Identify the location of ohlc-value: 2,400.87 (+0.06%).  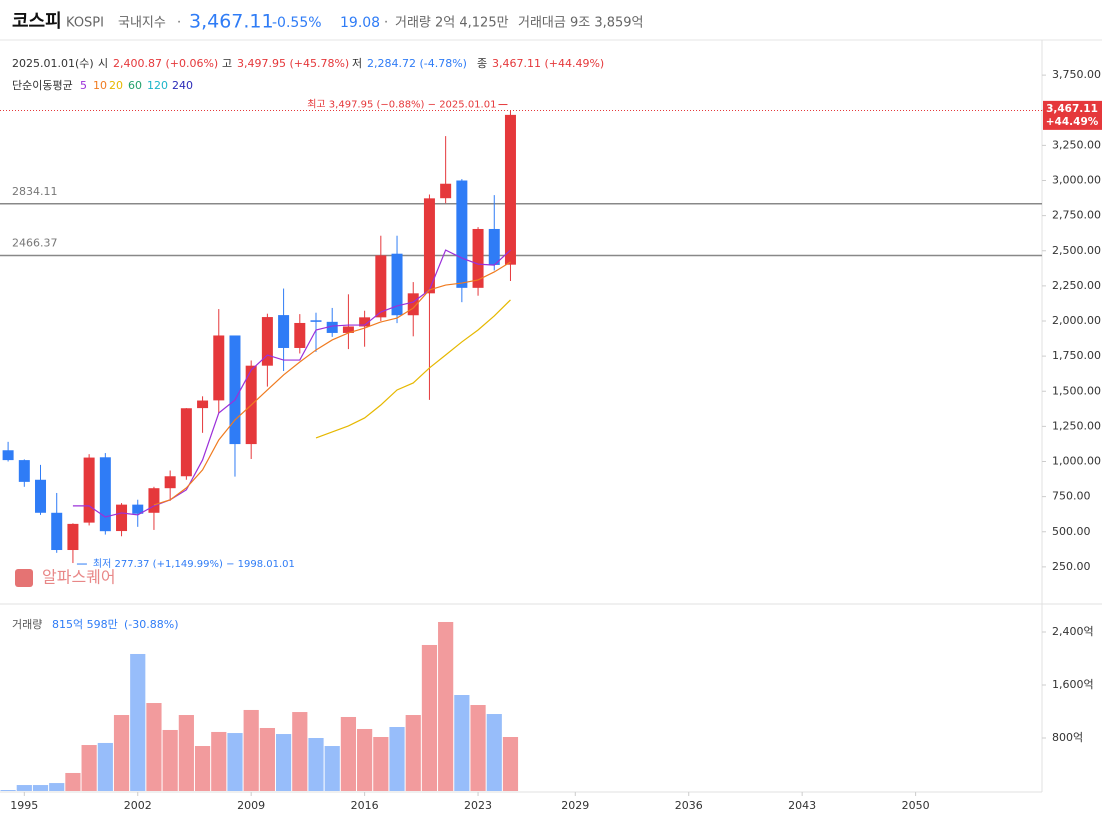
(165, 63).